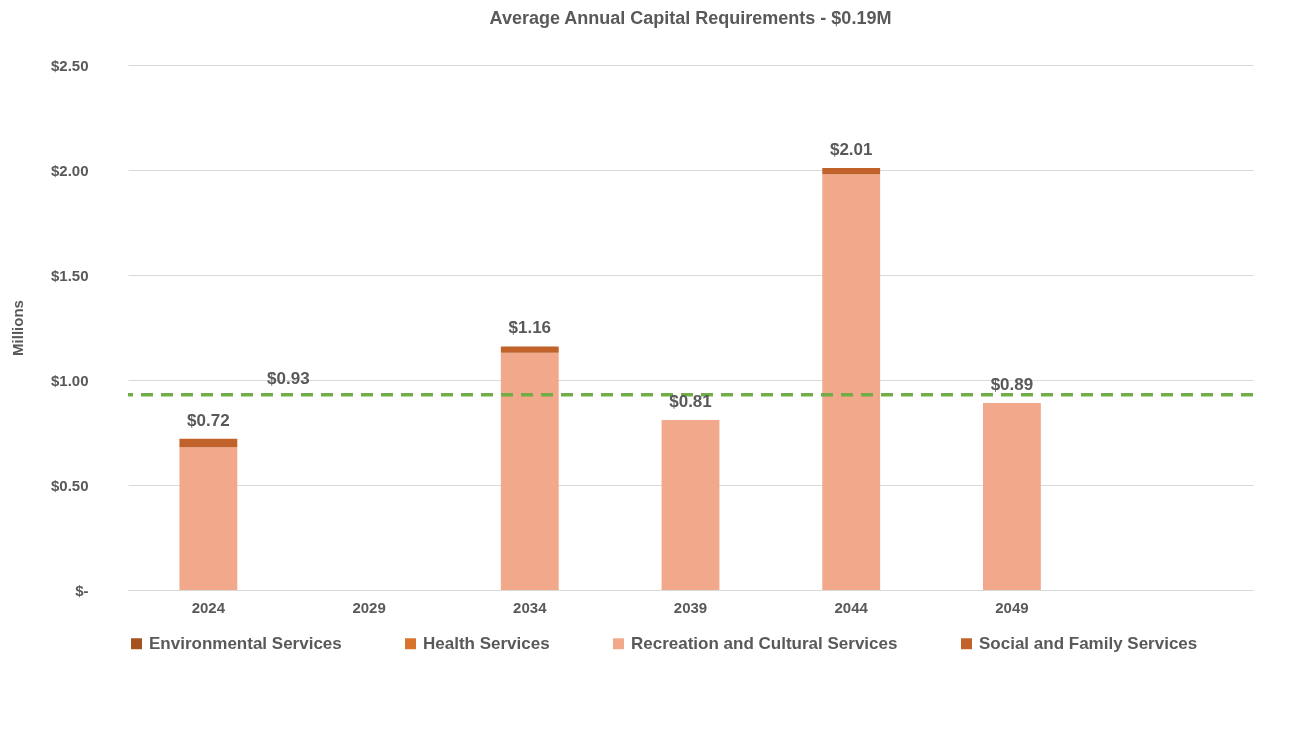  What do you see at coordinates (69, 485) in the screenshot?
I see `y-tick-label: $0.50` at bounding box center [69, 485].